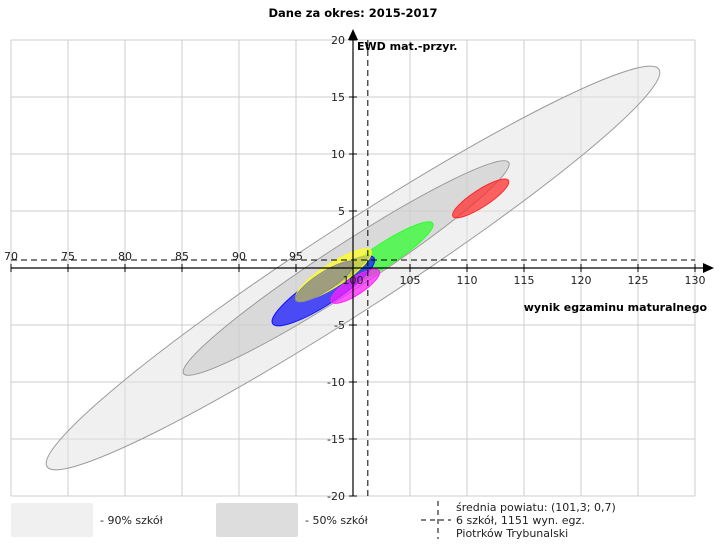 The image size is (722, 544). I want to click on x-tick-label: 125, so click(638, 280).